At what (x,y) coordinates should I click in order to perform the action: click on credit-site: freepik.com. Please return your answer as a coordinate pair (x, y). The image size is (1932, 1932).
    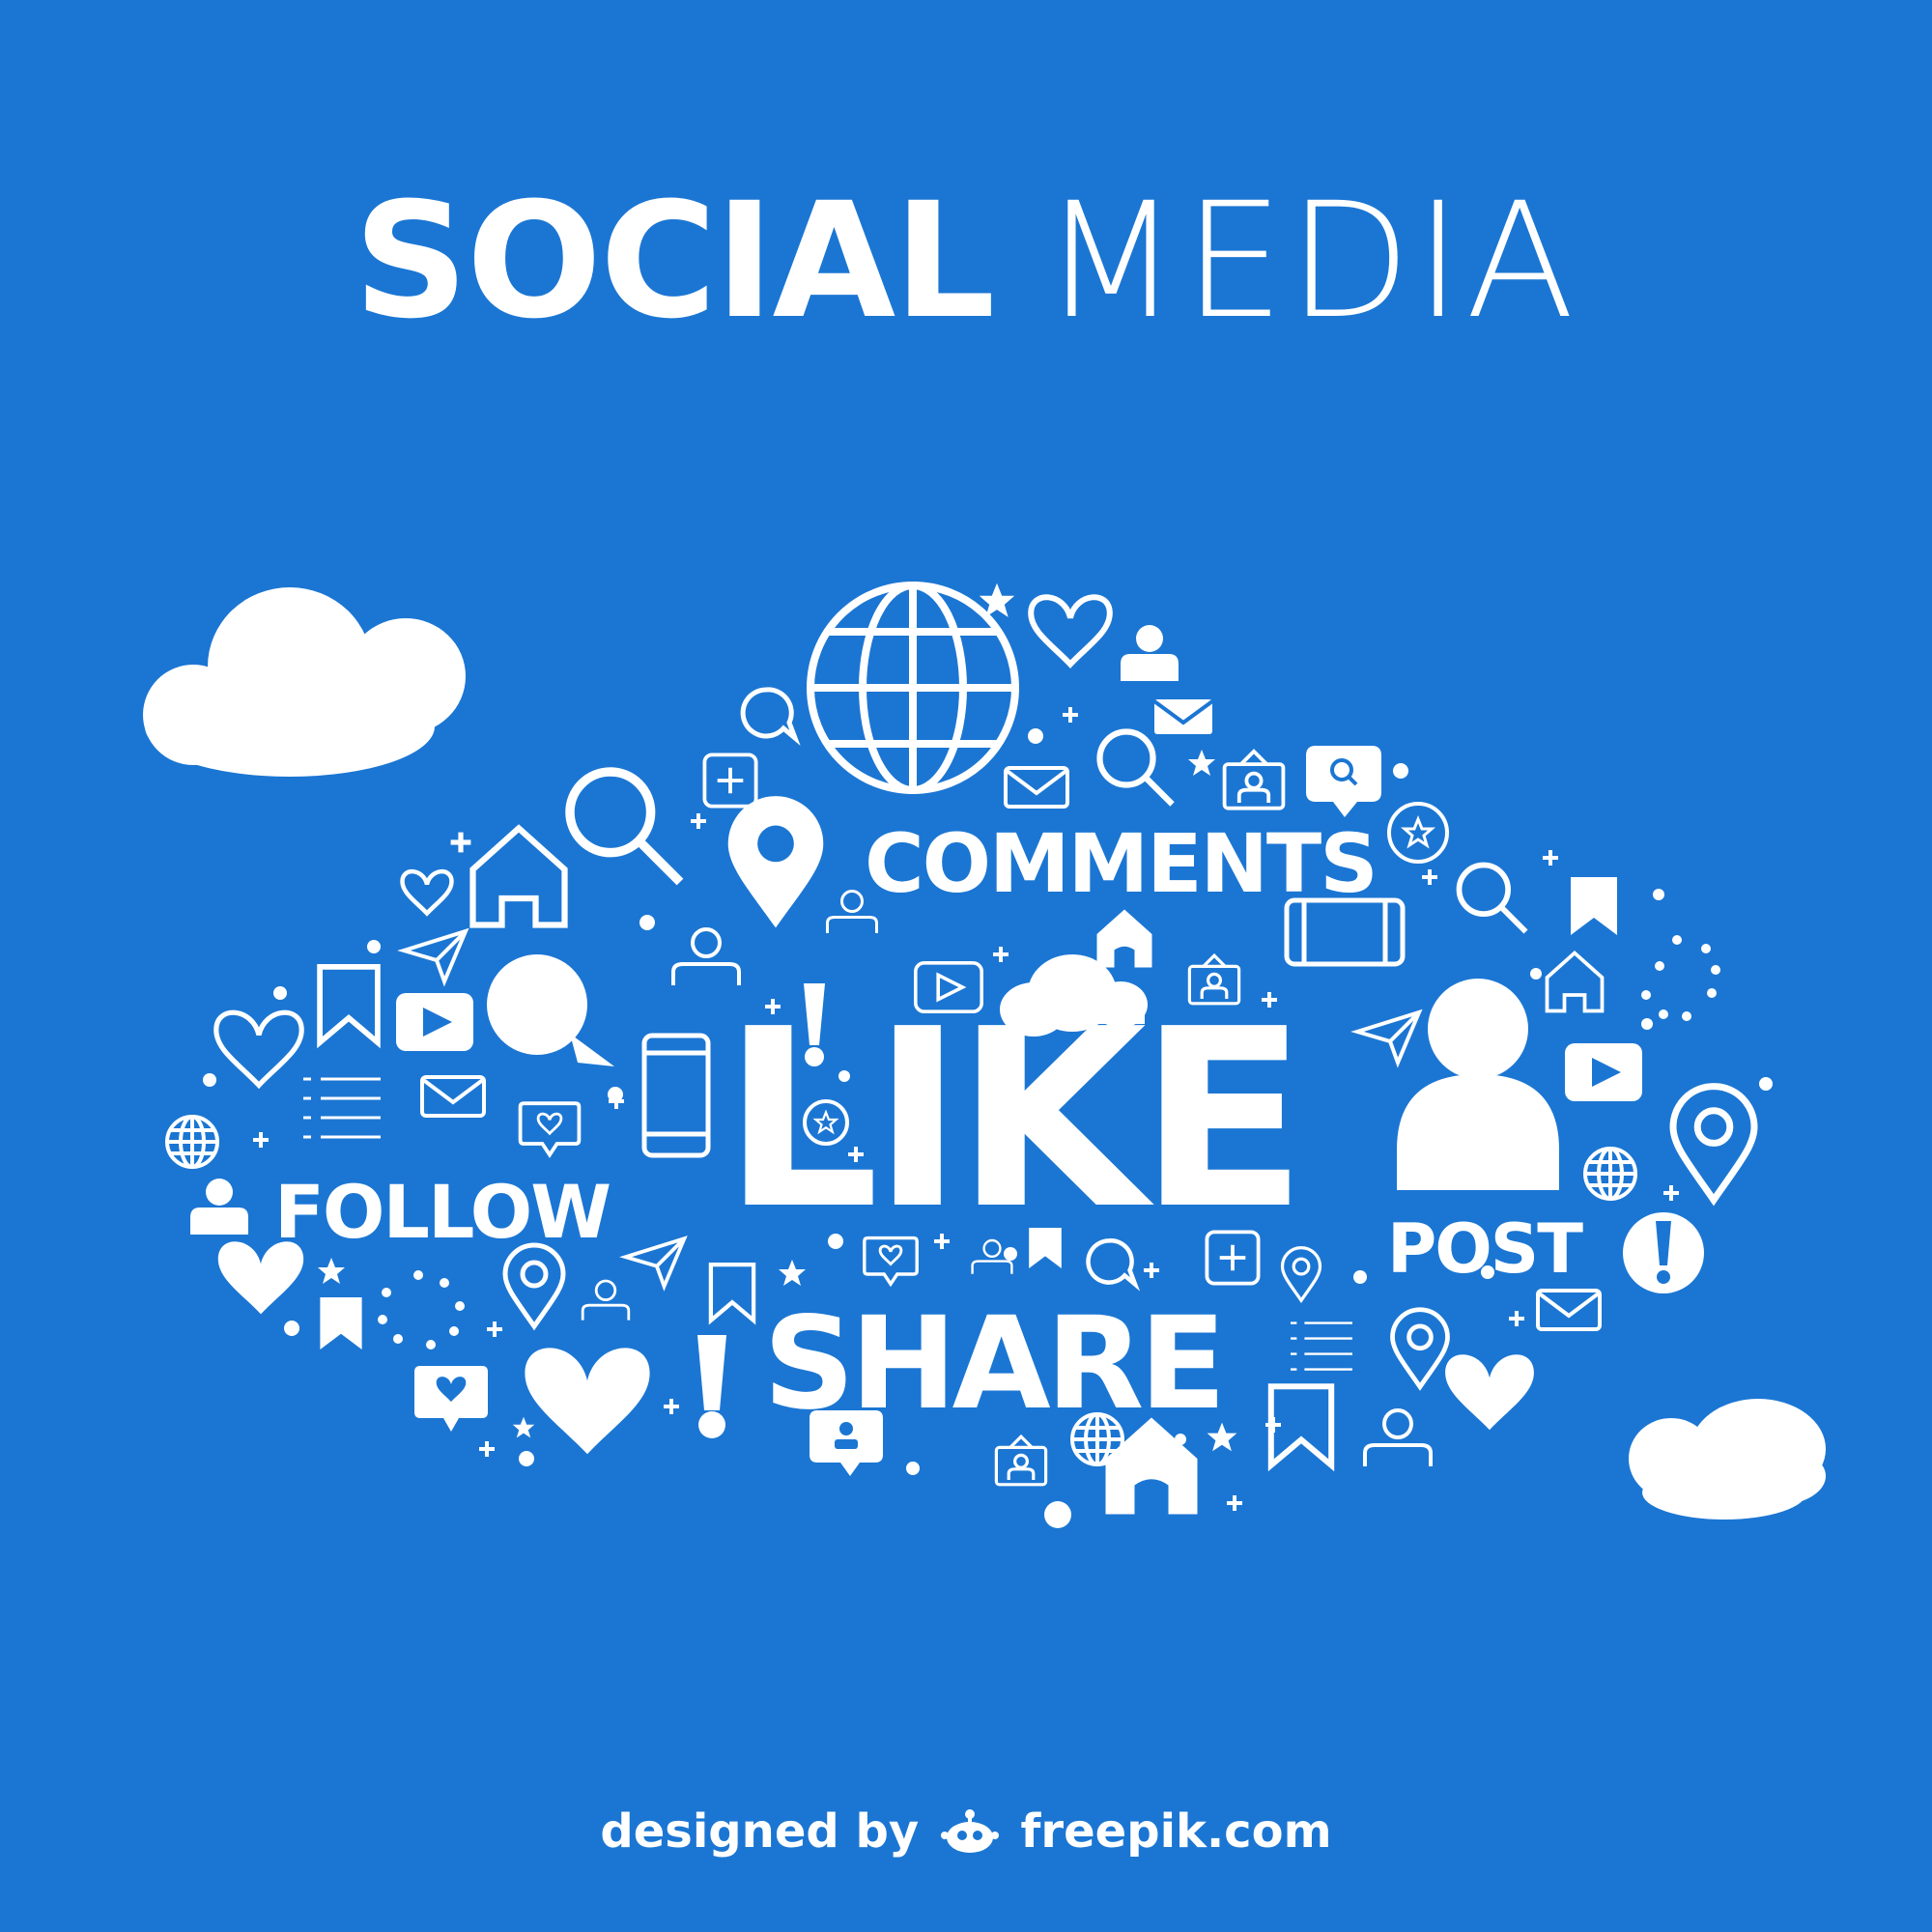
    Looking at the image, I should click on (1176, 1831).